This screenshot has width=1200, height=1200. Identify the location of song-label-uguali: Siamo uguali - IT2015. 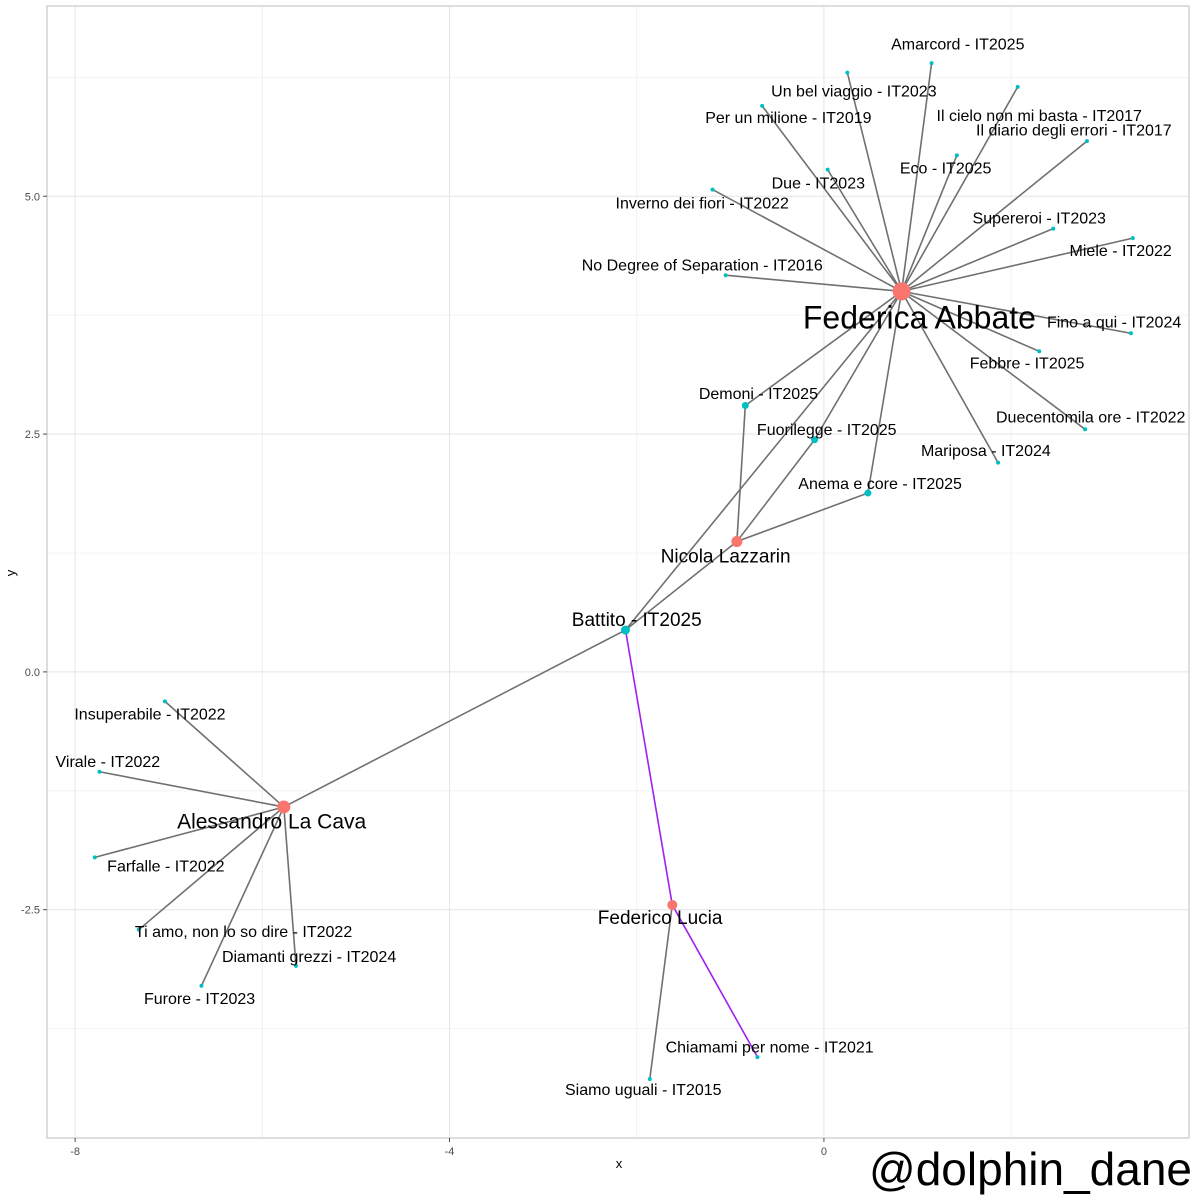
(643, 1090).